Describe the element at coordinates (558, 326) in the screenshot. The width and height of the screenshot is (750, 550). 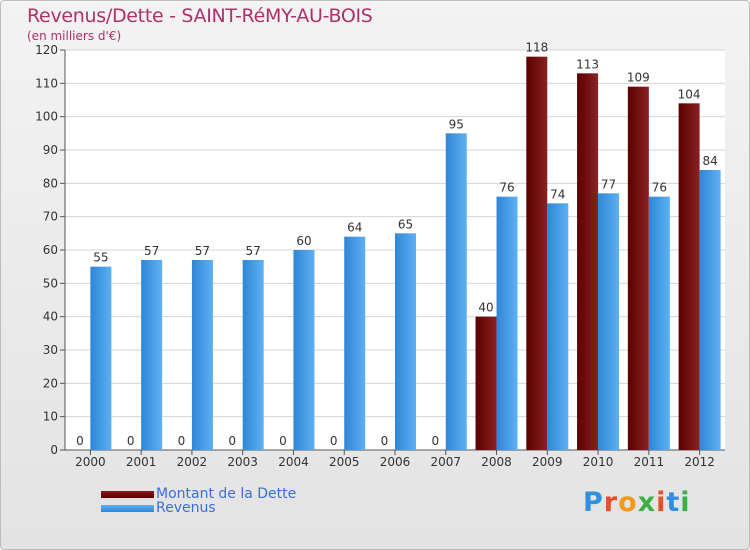
I see `bar-revenus-2009` at that location.